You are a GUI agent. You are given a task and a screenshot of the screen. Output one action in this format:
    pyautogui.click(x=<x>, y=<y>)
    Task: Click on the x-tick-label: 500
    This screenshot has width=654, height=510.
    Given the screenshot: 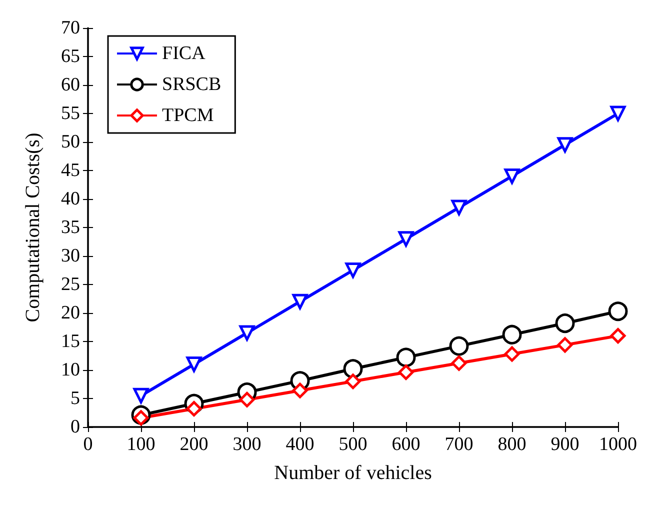 What is the action you would take?
    pyautogui.click(x=353, y=444)
    